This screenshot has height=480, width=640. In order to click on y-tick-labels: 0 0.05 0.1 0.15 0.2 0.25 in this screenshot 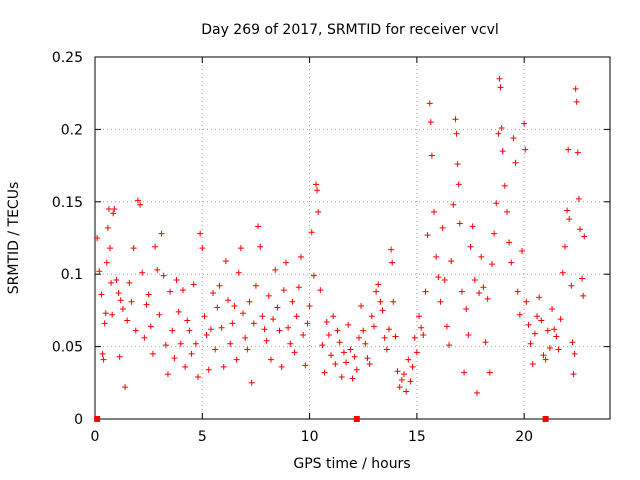, I will do `click(67, 239)`.